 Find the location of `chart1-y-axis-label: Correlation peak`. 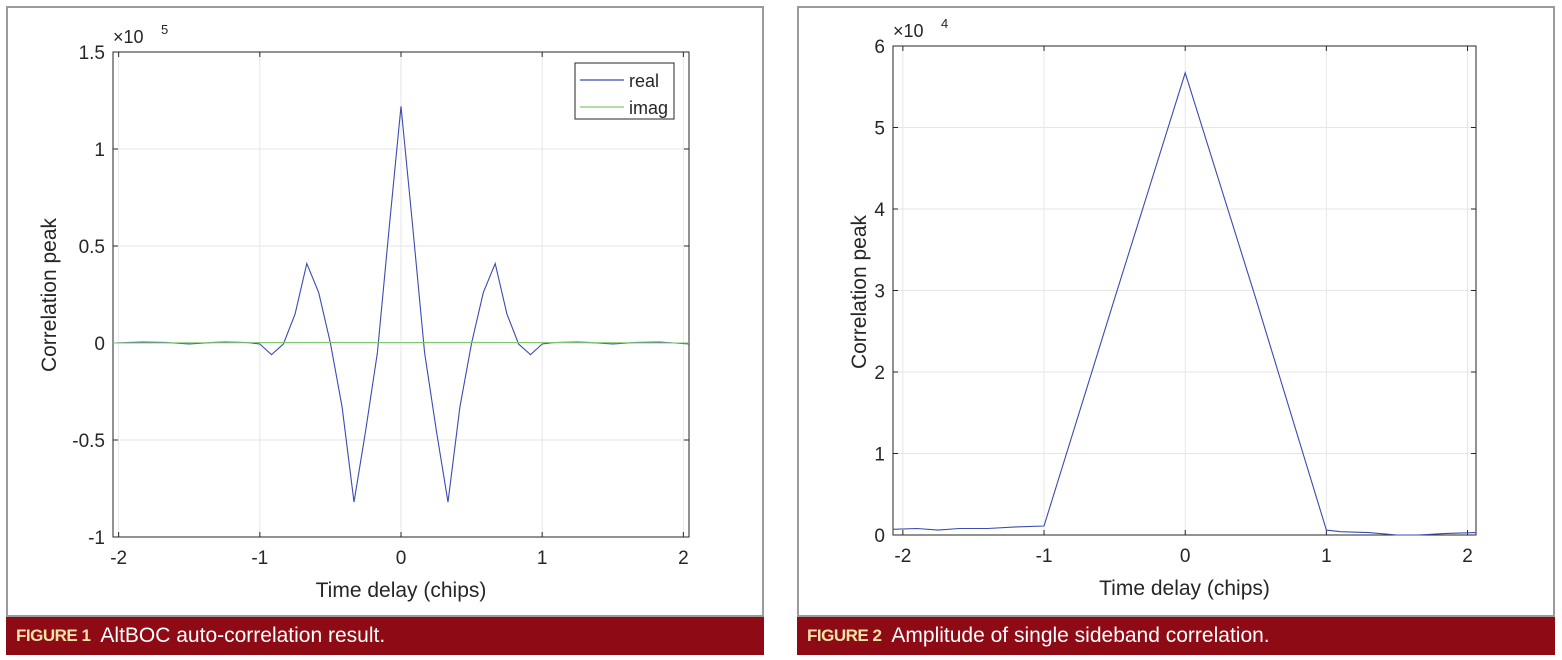

chart1-y-axis-label: Correlation peak is located at coordinates (49, 294).